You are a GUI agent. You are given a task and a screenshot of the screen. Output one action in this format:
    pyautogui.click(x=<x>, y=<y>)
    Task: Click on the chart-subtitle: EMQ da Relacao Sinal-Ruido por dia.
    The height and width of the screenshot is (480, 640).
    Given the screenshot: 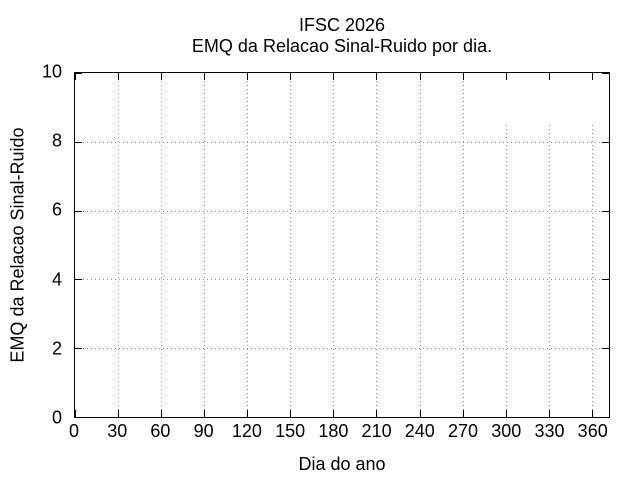 What is the action you would take?
    pyautogui.click(x=342, y=46)
    